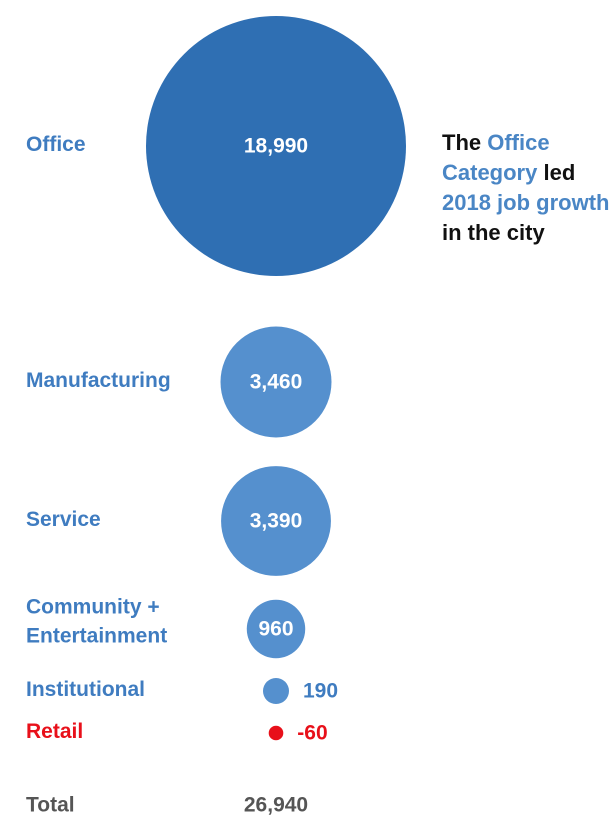 This screenshot has height=819, width=613. What do you see at coordinates (276, 805) in the screenshot?
I see `total-value: 26,940` at bounding box center [276, 805].